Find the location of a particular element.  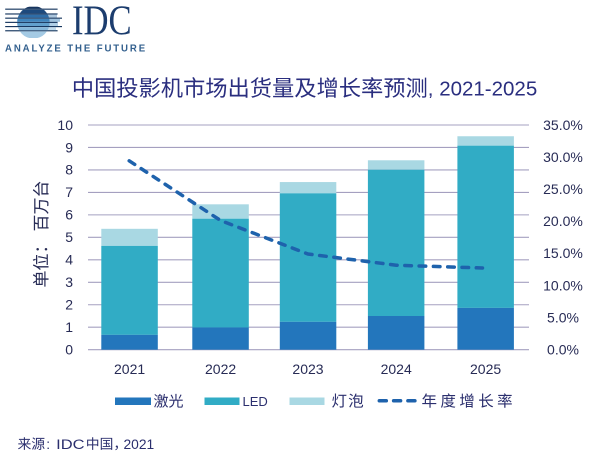

svg-text: 4 is located at coordinates (69, 260).